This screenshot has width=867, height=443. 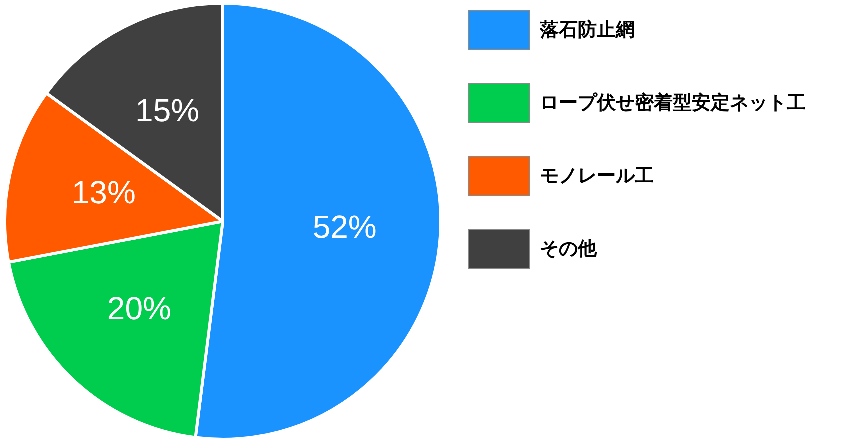 What do you see at coordinates (673, 103) in the screenshot?
I see `legend-label: ロープ伏せ密着型安定ネット工` at bounding box center [673, 103].